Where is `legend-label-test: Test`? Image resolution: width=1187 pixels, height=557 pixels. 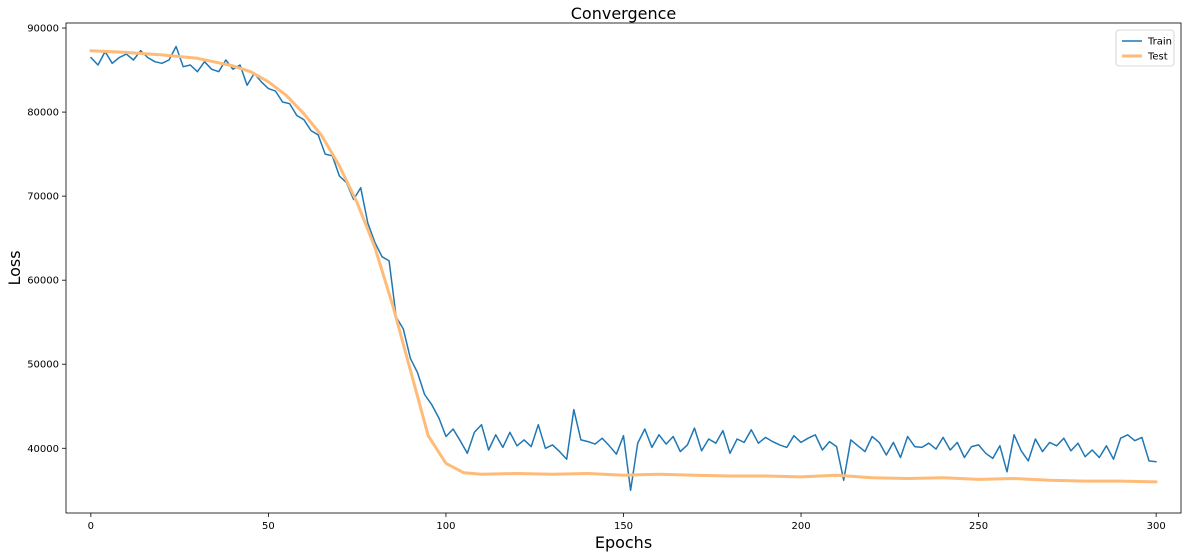
legend-label-test: Test is located at coordinates (1157, 57).